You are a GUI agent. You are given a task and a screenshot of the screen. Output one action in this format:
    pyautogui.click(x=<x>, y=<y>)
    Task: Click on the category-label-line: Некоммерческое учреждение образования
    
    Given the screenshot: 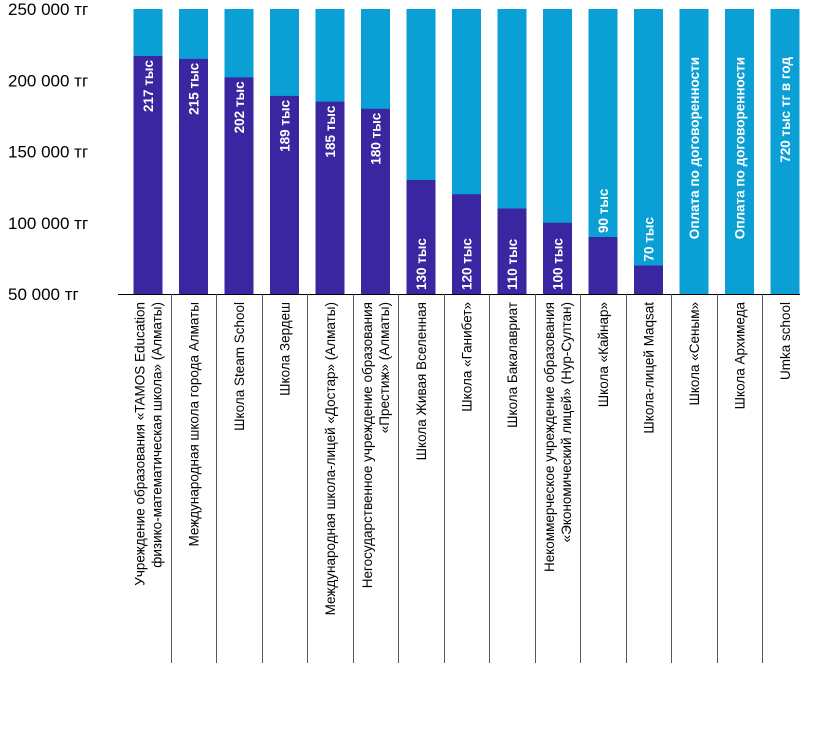 What is the action you would take?
    pyautogui.click(x=549, y=437)
    